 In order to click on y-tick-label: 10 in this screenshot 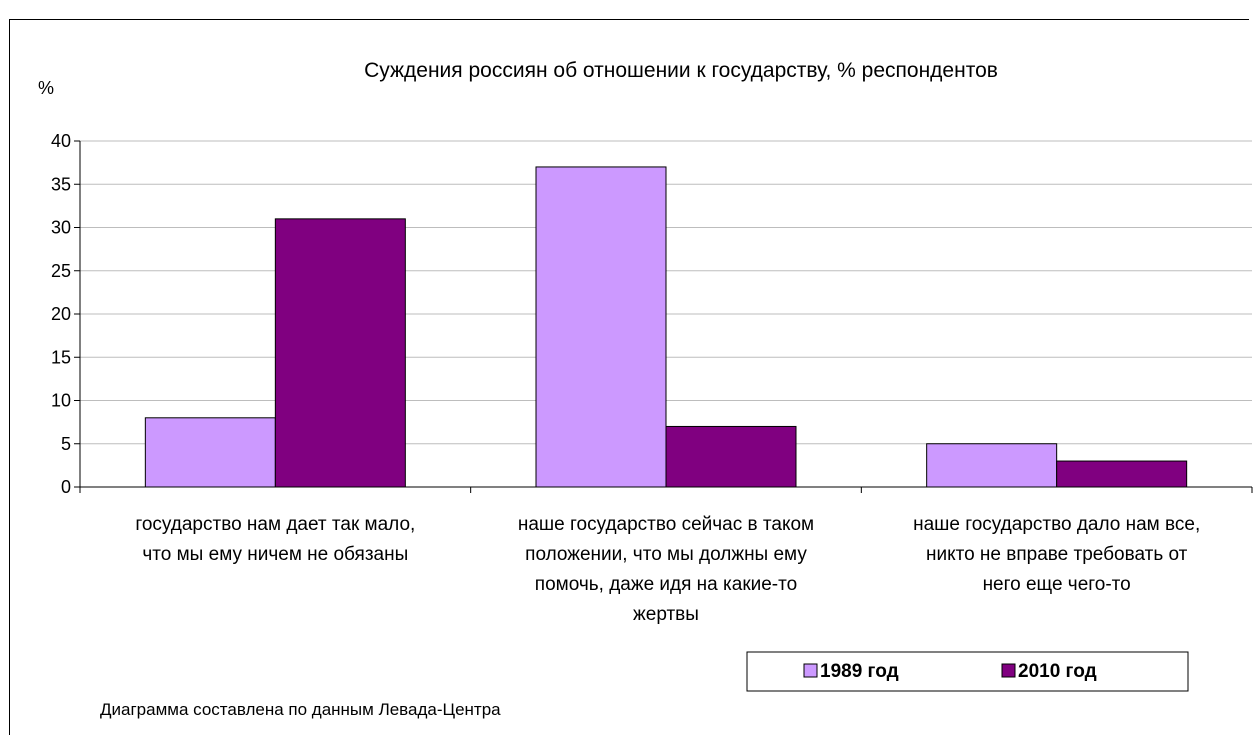, I will do `click(61, 401)`.